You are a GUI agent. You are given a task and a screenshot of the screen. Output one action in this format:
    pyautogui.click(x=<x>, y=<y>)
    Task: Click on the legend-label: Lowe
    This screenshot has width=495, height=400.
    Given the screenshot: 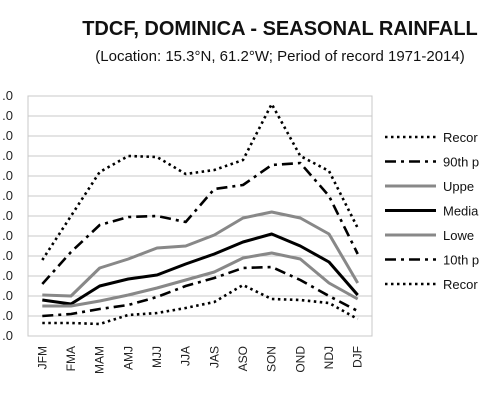 What is the action you would take?
    pyautogui.click(x=458, y=235)
    